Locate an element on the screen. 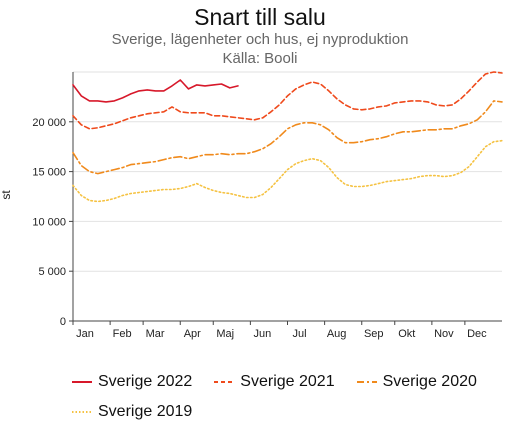 Image resolution: width=520 pixels, height=439 pixels. series-line-sverige-2022 is located at coordinates (155, 91).